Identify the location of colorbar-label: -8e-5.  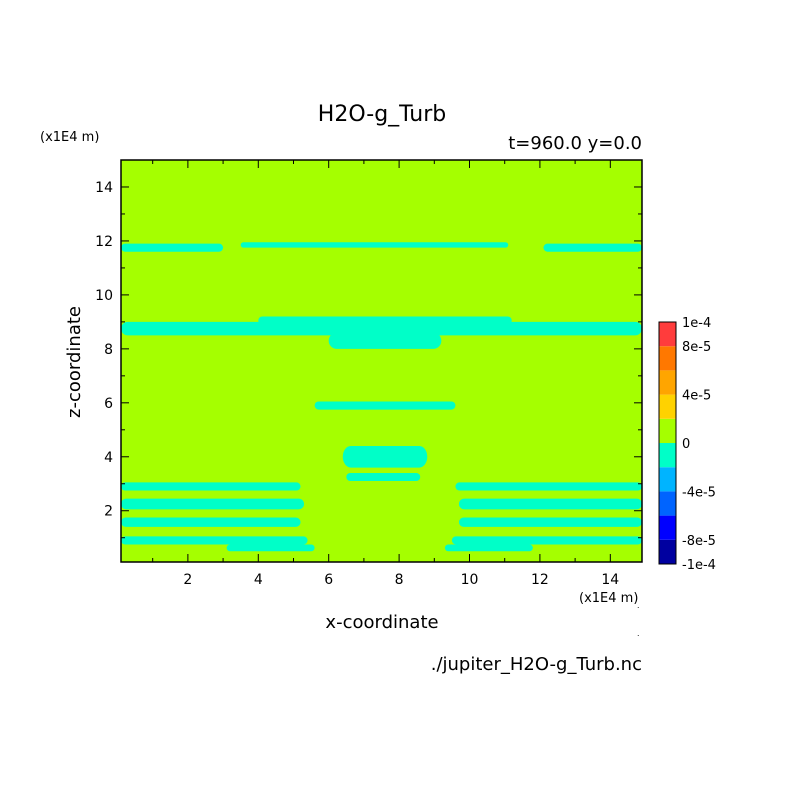
(699, 541).